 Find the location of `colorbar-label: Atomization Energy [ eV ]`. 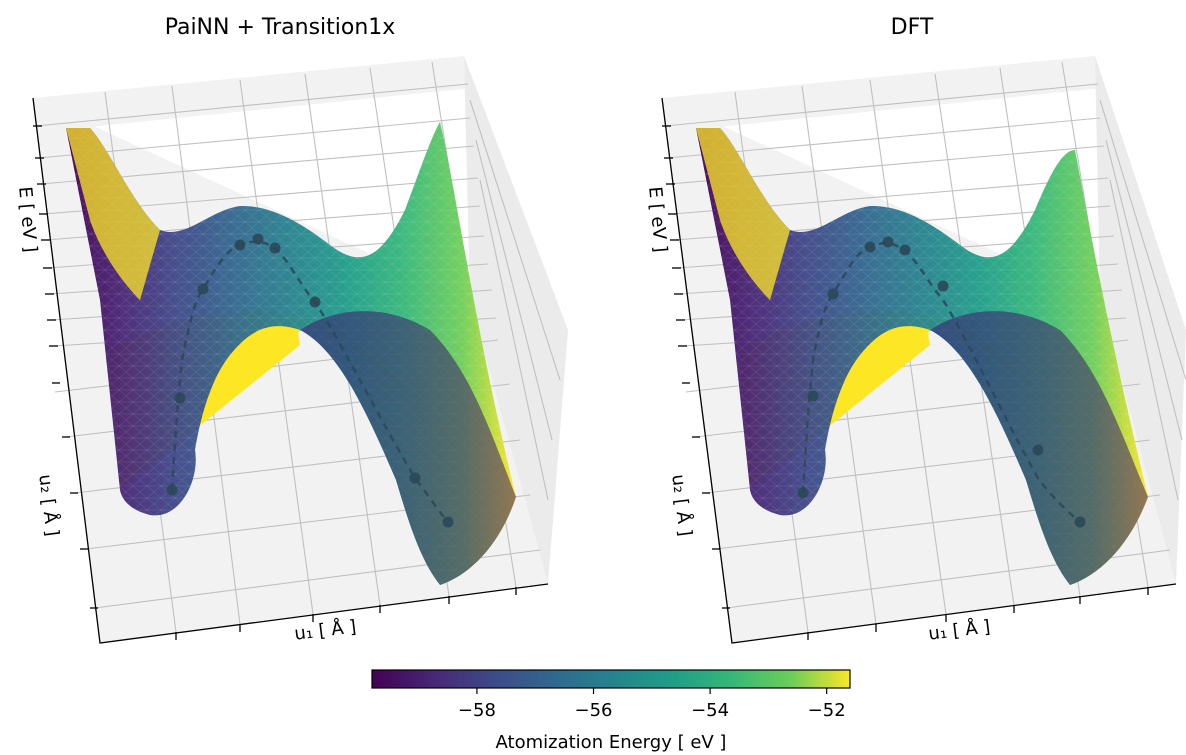

colorbar-label: Atomization Energy [ eV ] is located at coordinates (611, 742).